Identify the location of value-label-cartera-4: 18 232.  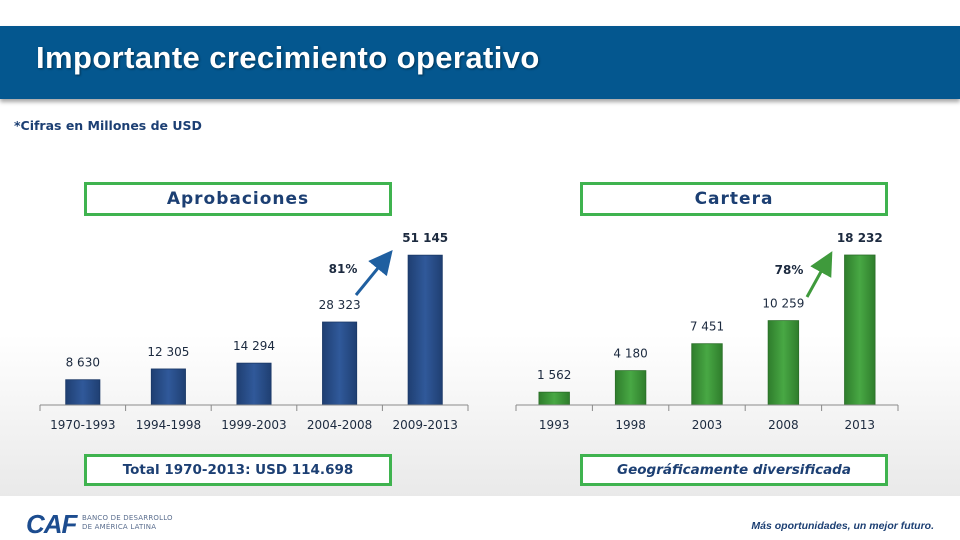
(860, 238).